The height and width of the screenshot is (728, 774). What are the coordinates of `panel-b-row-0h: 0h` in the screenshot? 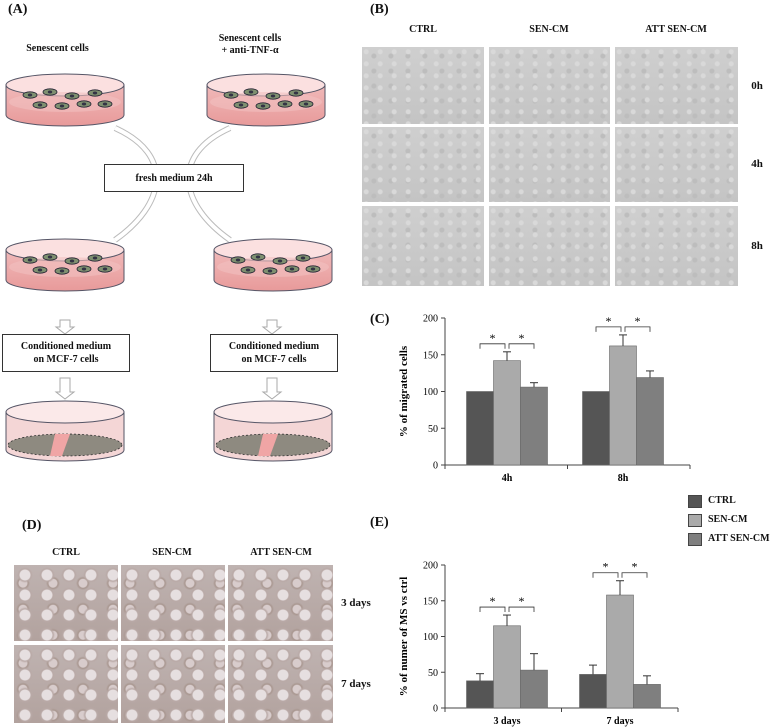 It's located at (757, 86).